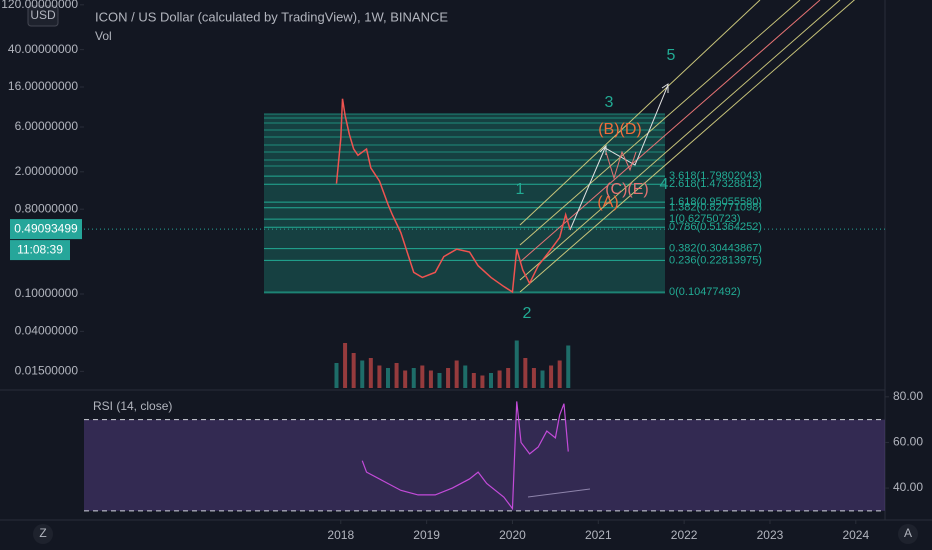 The image size is (932, 550). Describe the element at coordinates (43, 86) in the screenshot. I see `y-tick-label: 16.00000000` at that location.